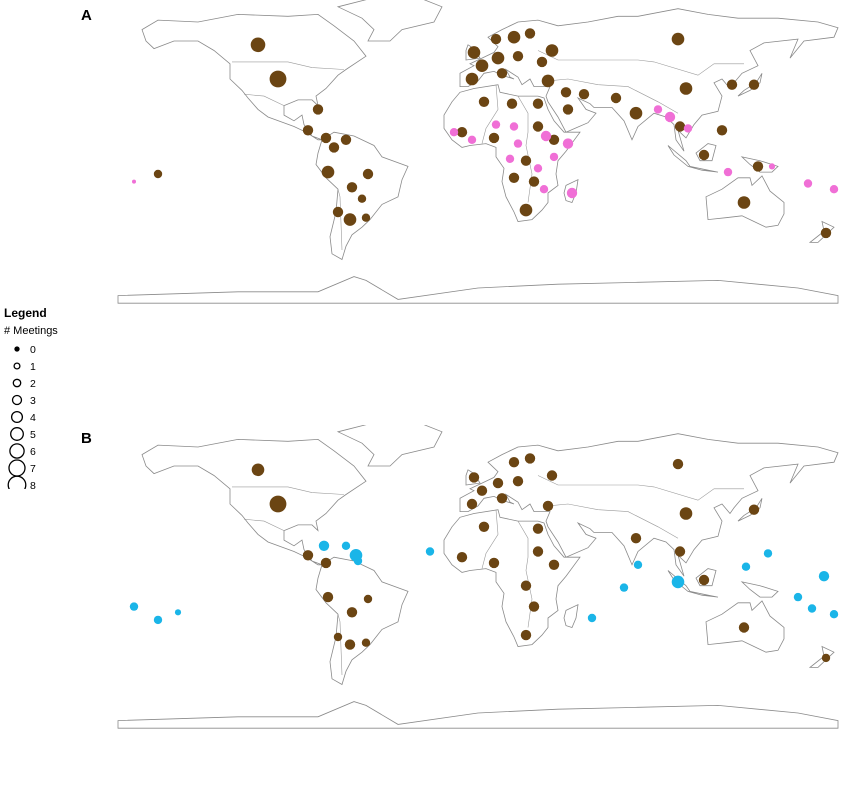 Image resolution: width=856 pixels, height=790 pixels. Describe the element at coordinates (571, 616) in the screenshot. I see `landmass-madagascar` at that location.